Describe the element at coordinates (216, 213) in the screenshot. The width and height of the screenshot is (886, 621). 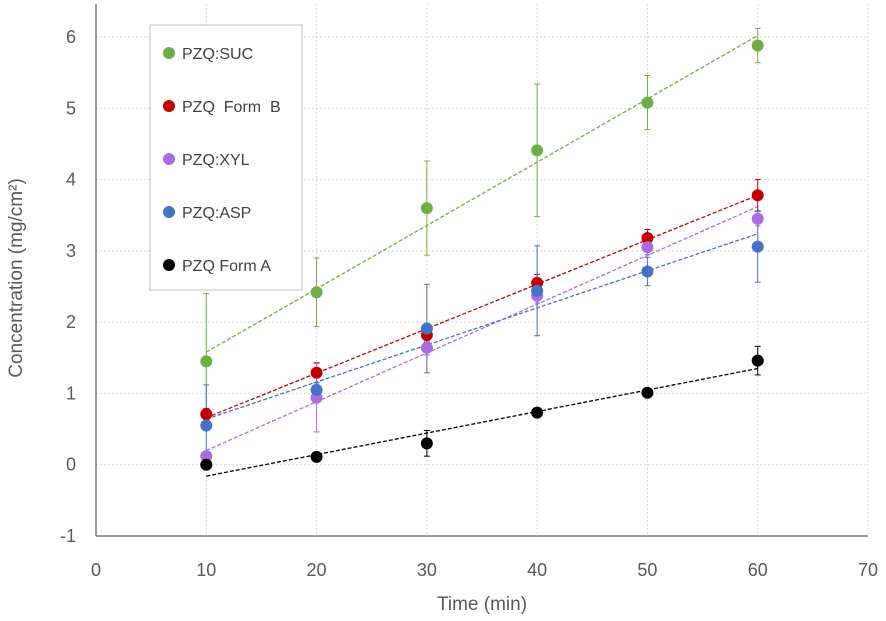
I see `legend-label: PZQ:ASP` at that location.